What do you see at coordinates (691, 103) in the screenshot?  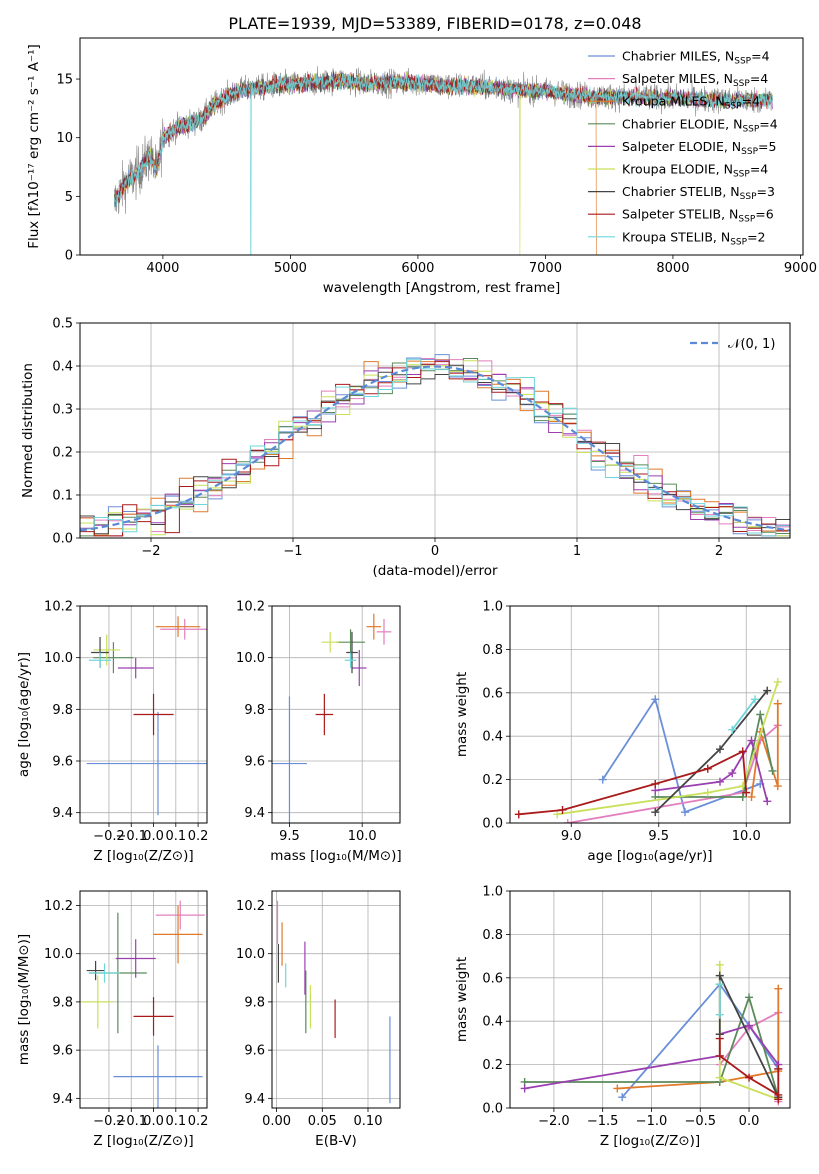 I see `legend-label: Kroupa MILES, NSSP=4` at bounding box center [691, 103].